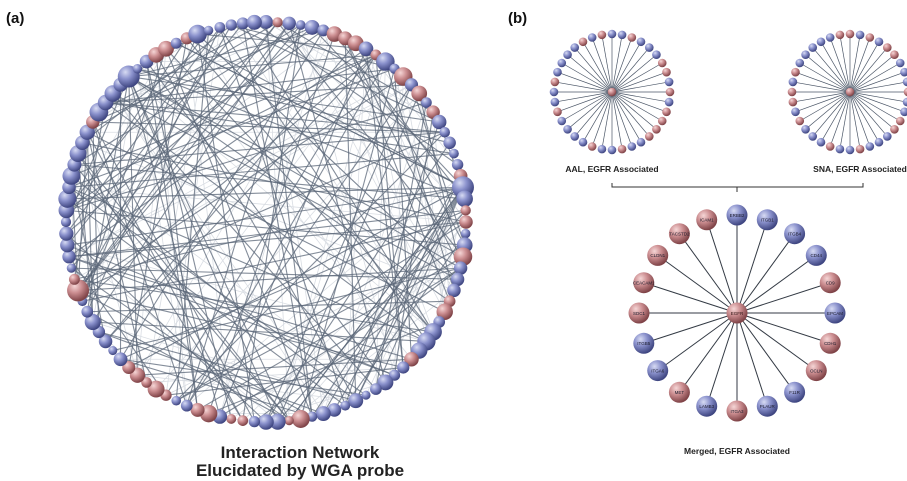  Describe the element at coordinates (830, 343) in the screenshot. I see `merged-node-label: CDH1` at that location.